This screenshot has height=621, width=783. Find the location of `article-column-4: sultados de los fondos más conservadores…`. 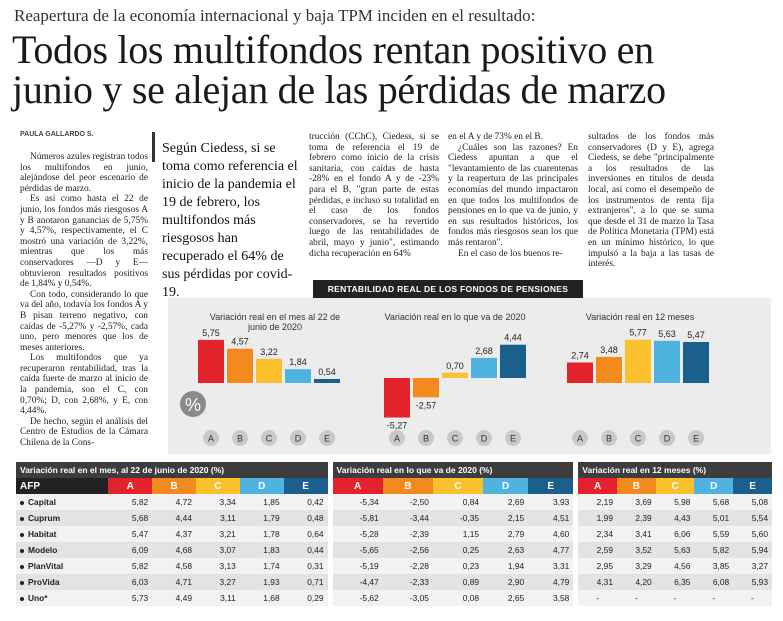

article-column-4: sultados de los fondos más conservadores… is located at coordinates (651, 201).